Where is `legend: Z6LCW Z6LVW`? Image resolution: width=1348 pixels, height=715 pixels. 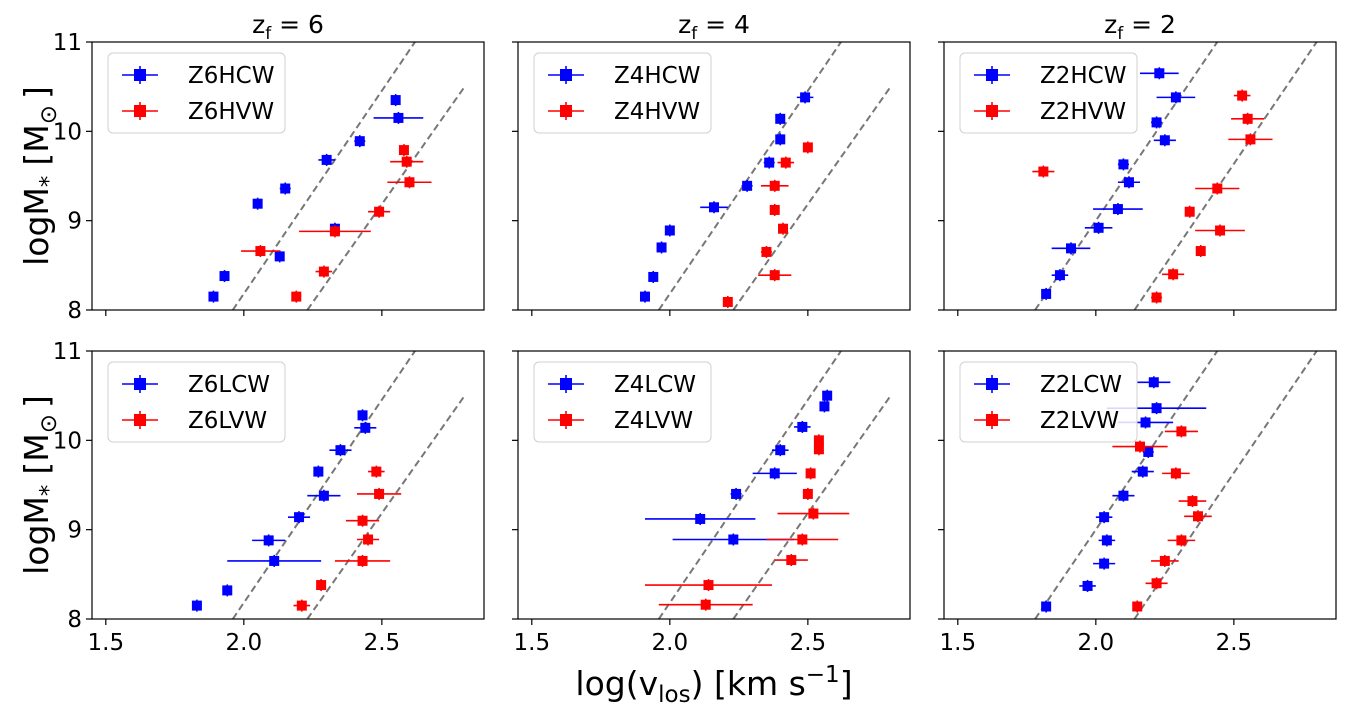 legend: Z6LCW Z6LVW is located at coordinates (196, 402).